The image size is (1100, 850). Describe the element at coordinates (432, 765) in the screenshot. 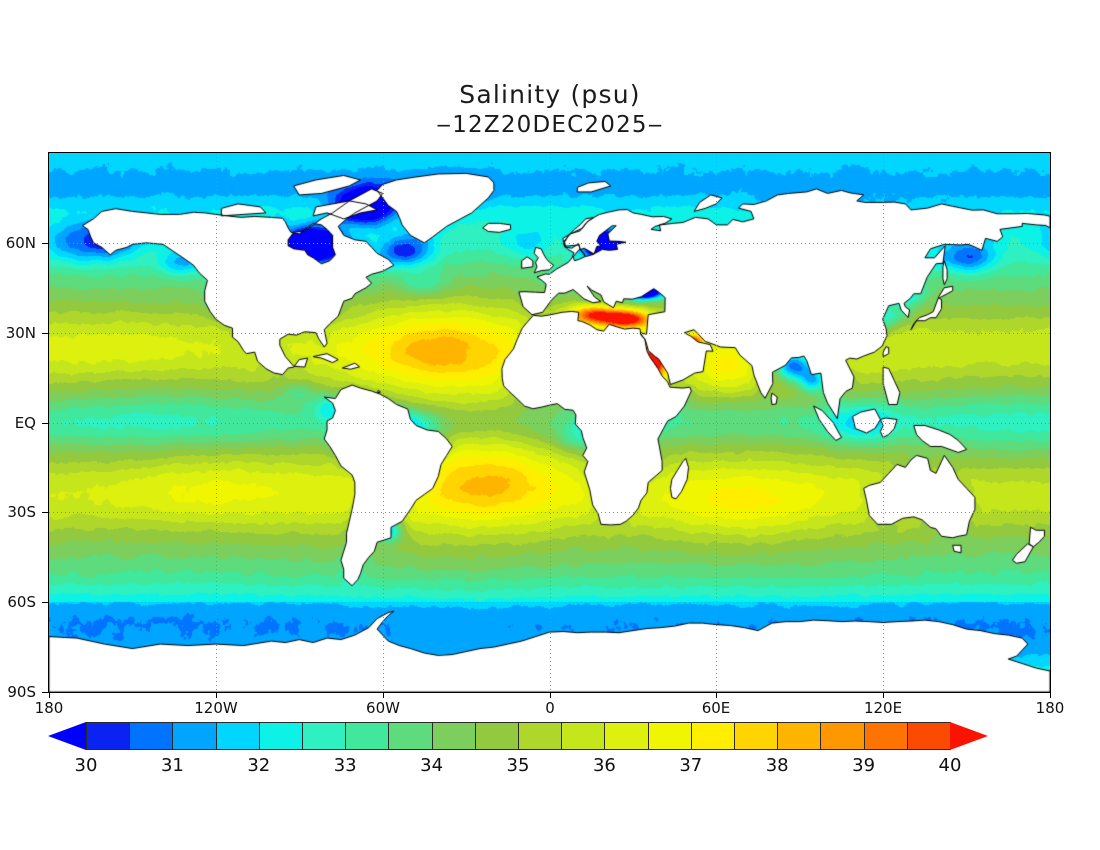

I see `colorbar-tick-label: 34` at that location.